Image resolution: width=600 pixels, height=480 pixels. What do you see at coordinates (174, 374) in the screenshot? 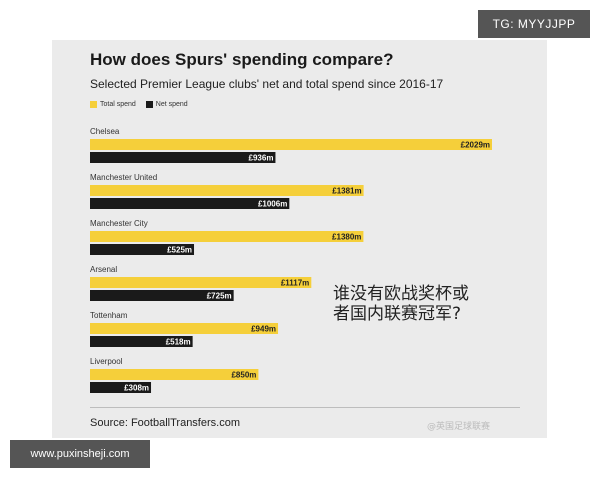
I see `total-bar-liverpool` at bounding box center [174, 374].